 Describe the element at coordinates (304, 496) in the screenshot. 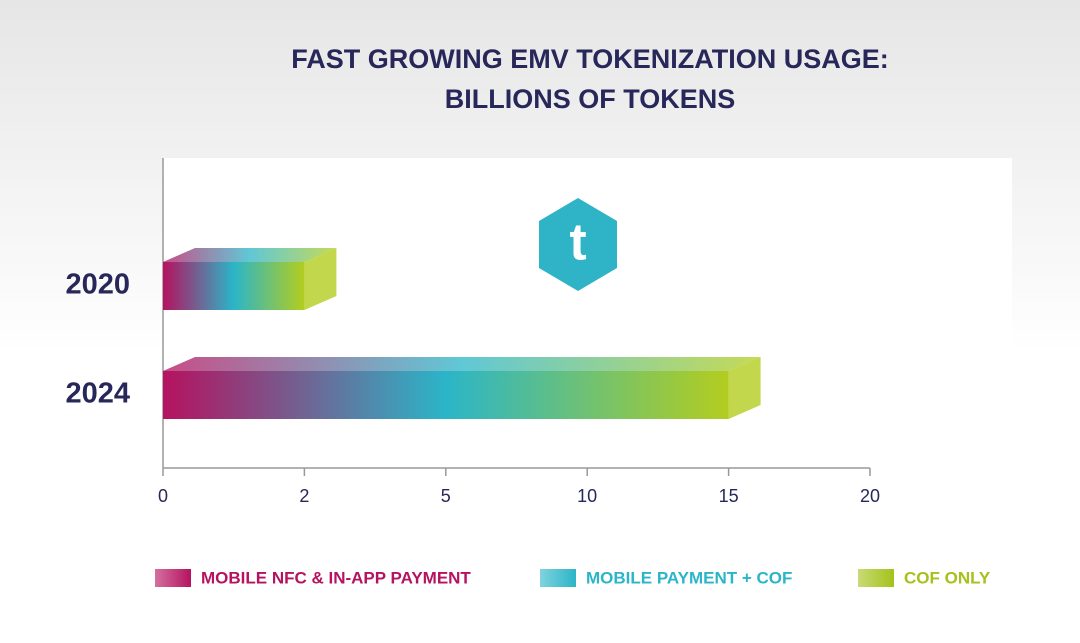

I see `x-tick-label: 2` at that location.